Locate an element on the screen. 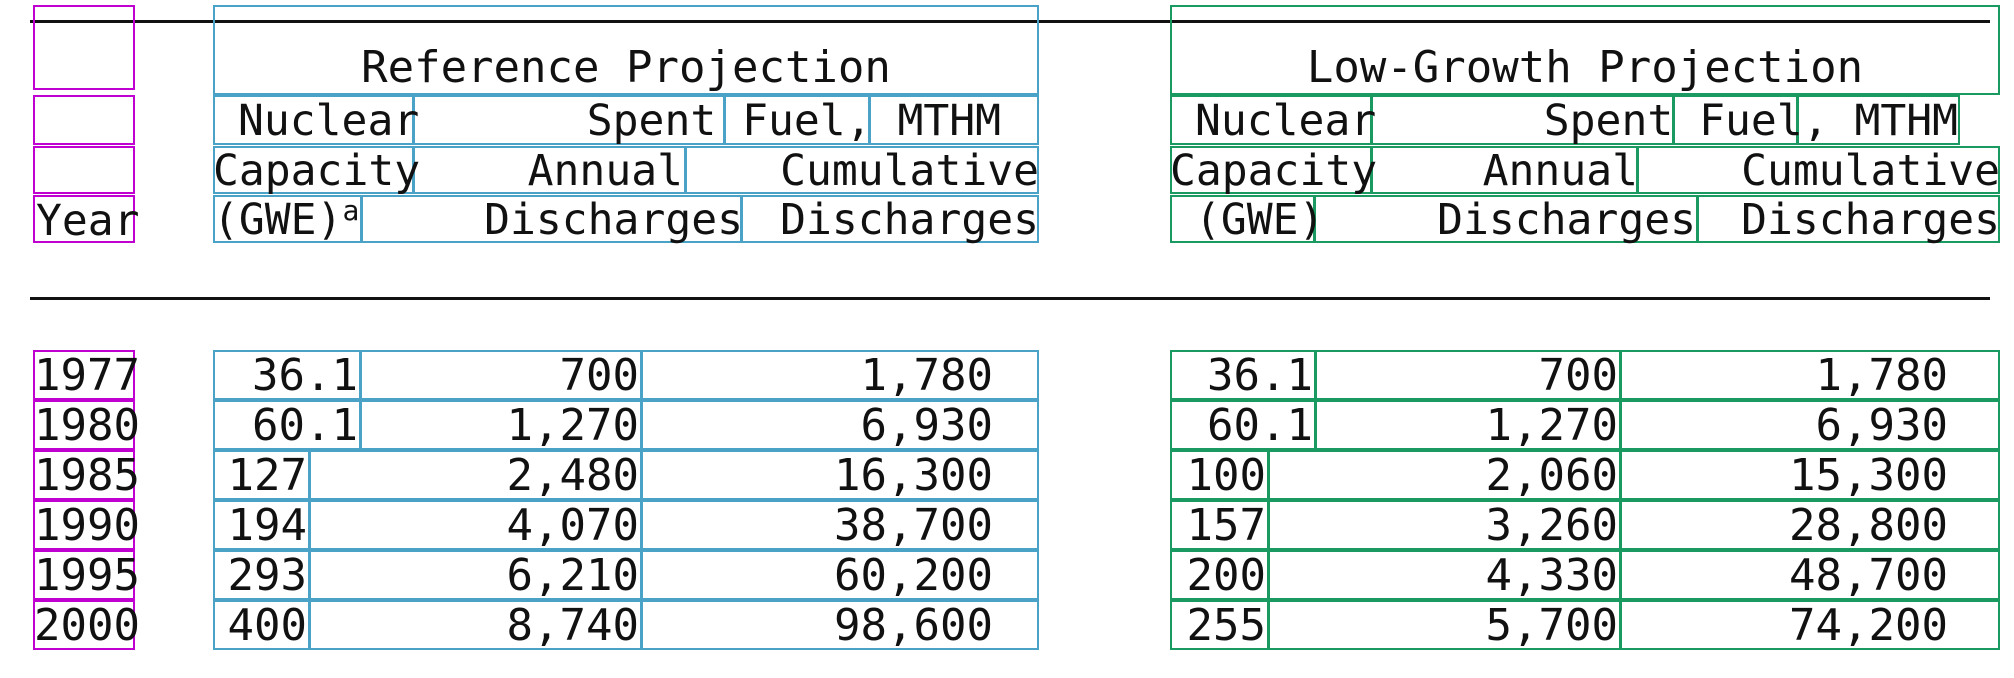 The image size is (2014, 678). low-capacity-value: 100 is located at coordinates (1226, 475).